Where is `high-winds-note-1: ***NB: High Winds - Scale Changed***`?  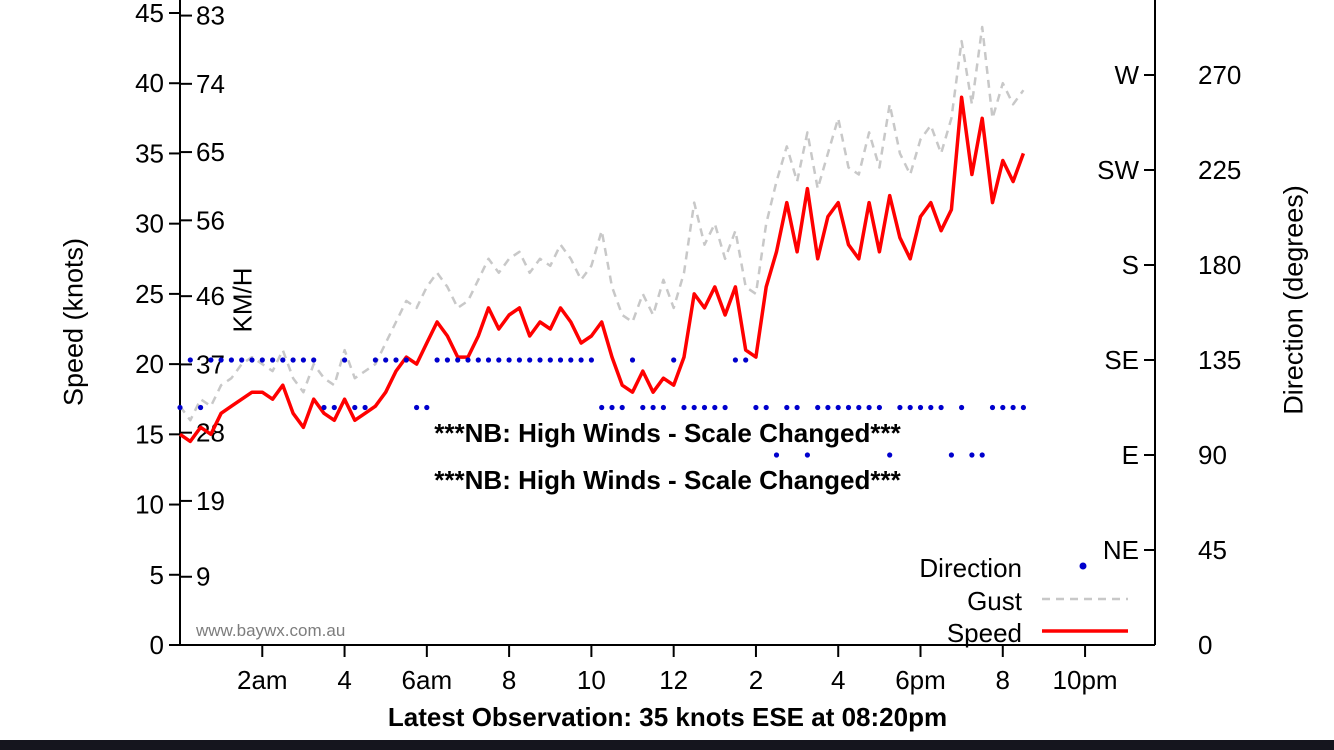
high-winds-note-1: ***NB: High Winds - Scale Changed*** is located at coordinates (667, 433).